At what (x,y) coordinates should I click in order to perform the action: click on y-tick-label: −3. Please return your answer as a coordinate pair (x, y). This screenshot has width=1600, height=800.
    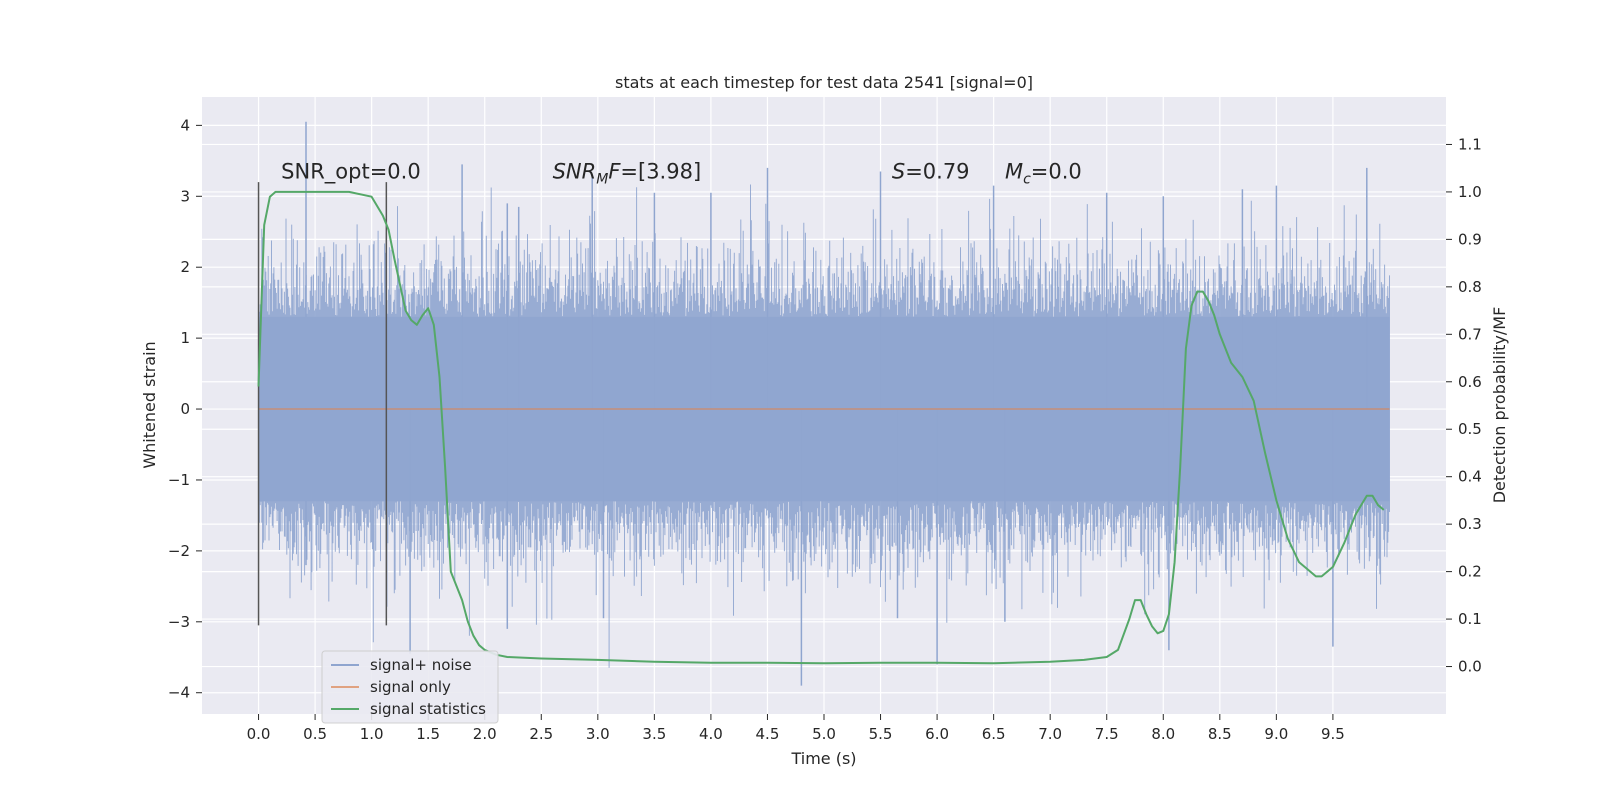
    Looking at the image, I should click on (179, 622).